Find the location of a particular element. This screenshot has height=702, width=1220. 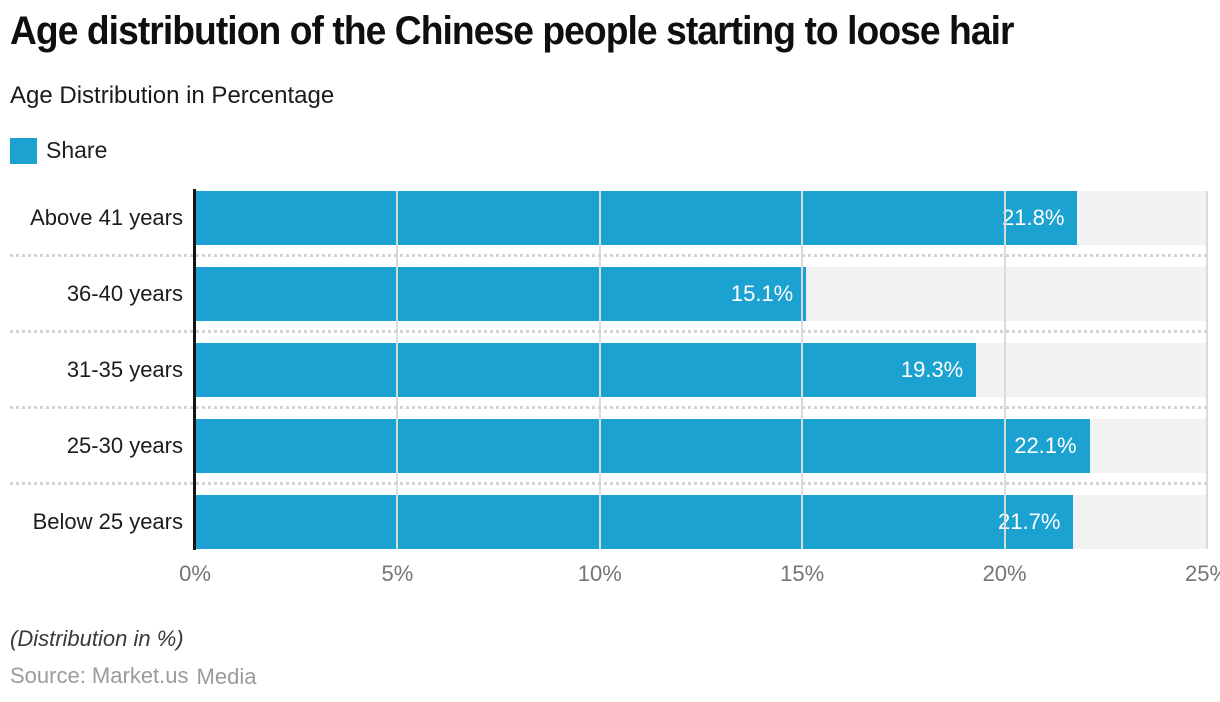

footnote: (Distribution in %) is located at coordinates (97, 638).